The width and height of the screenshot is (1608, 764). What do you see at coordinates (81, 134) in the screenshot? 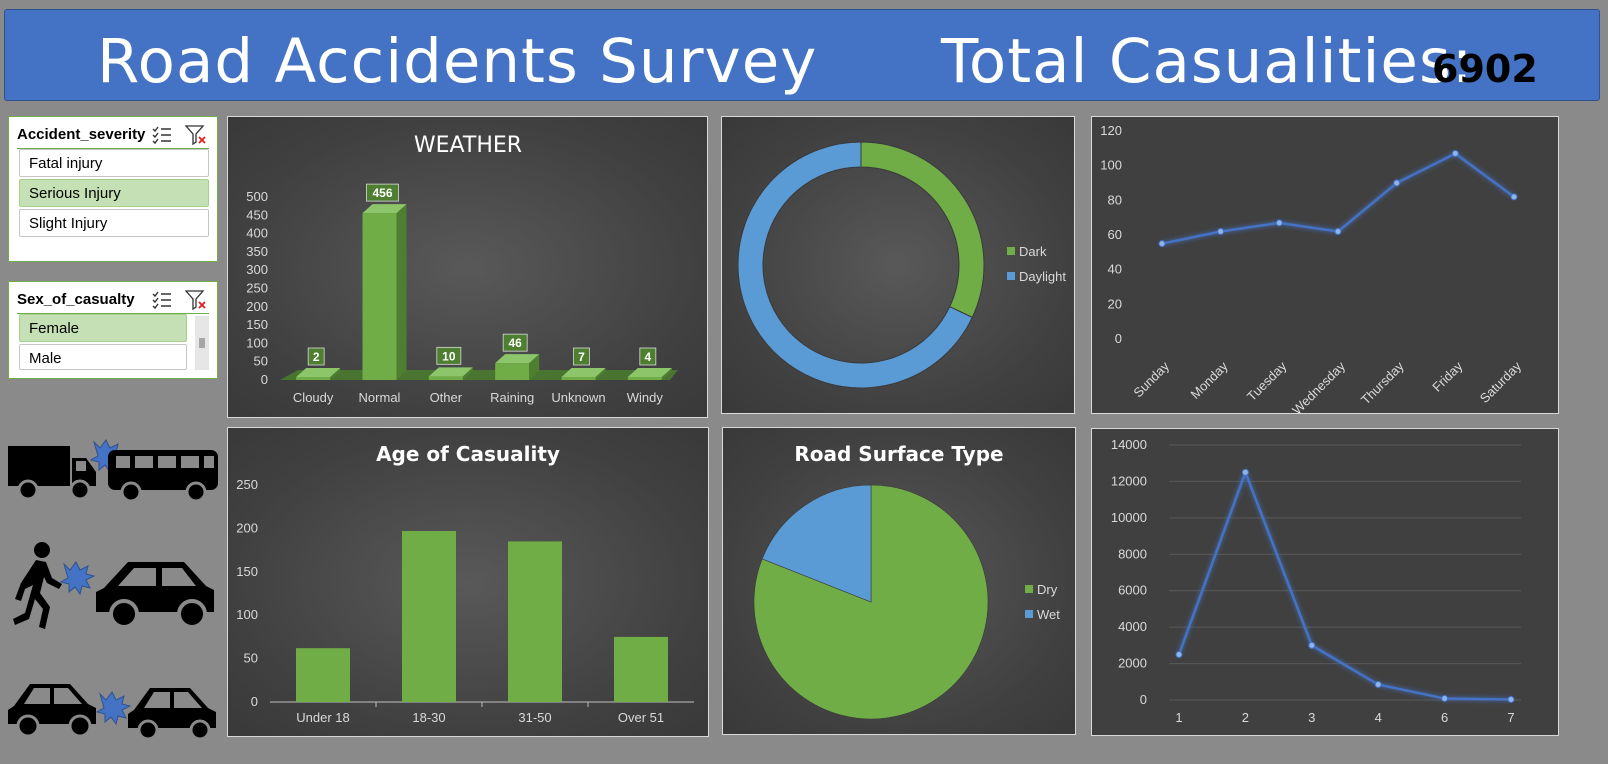
I see `slicer-title: Accident_severity` at bounding box center [81, 134].